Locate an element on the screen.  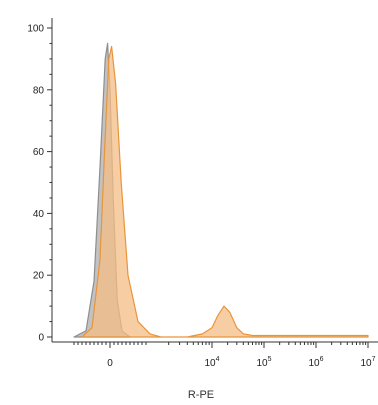
y-tick-label: 20 is located at coordinates (39, 276).